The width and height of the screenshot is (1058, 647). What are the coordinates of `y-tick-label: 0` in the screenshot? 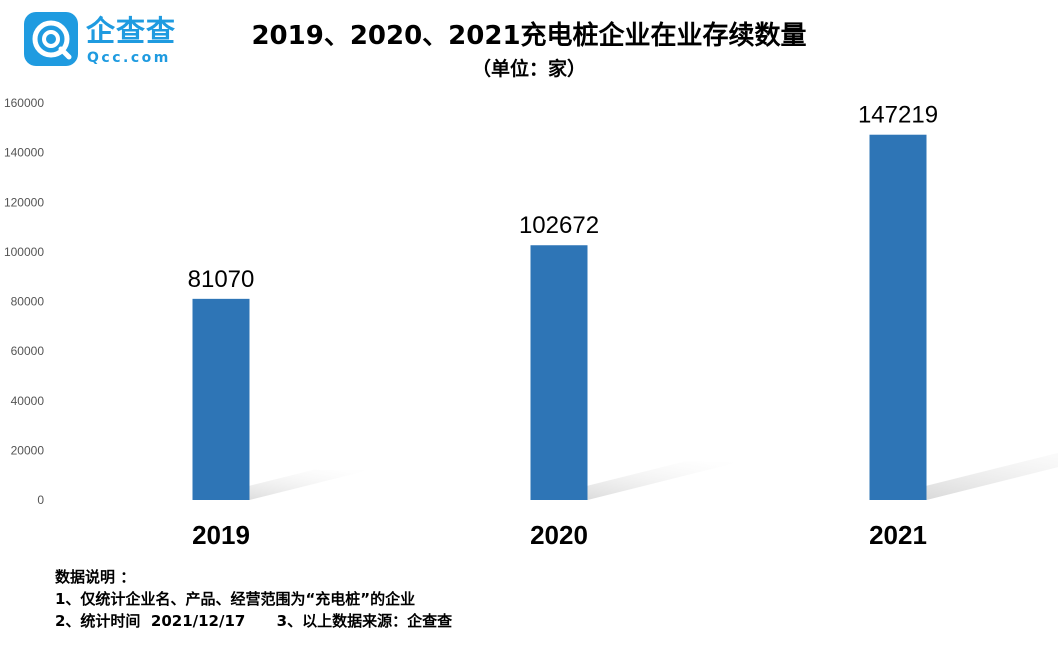 It's located at (40, 500).